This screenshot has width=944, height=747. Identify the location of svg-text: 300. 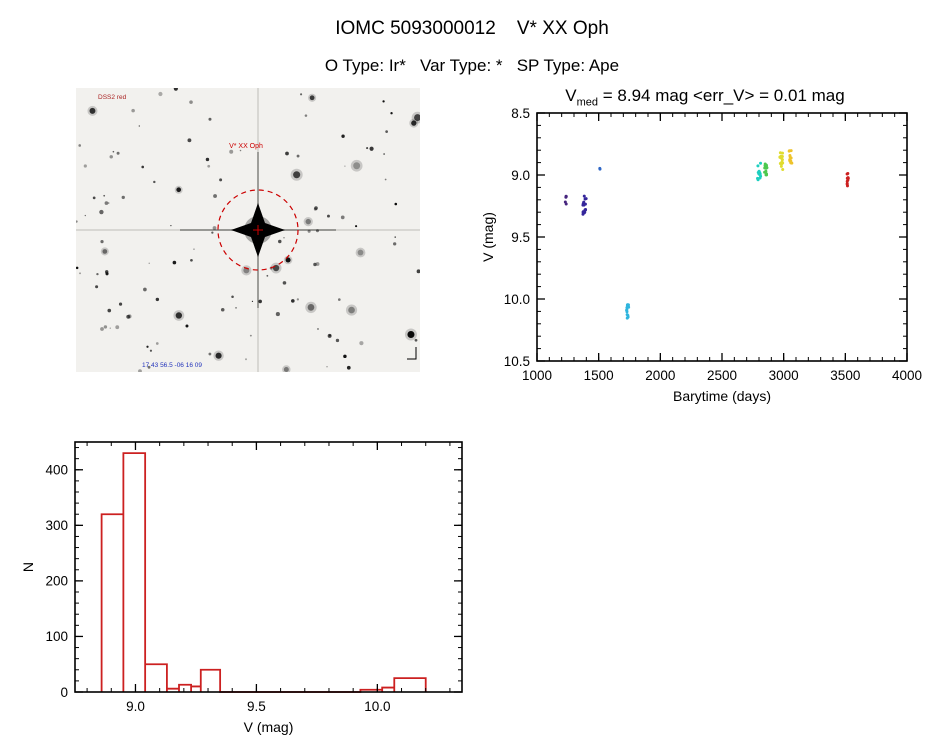
(56, 525).